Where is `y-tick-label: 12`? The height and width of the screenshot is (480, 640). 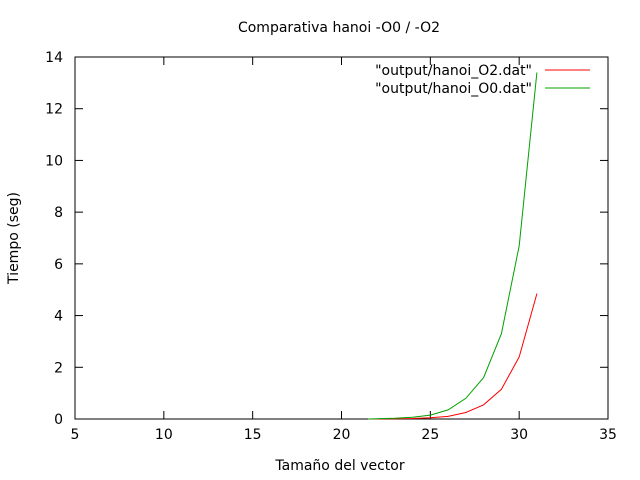 y-tick-label: 12 is located at coordinates (54, 110).